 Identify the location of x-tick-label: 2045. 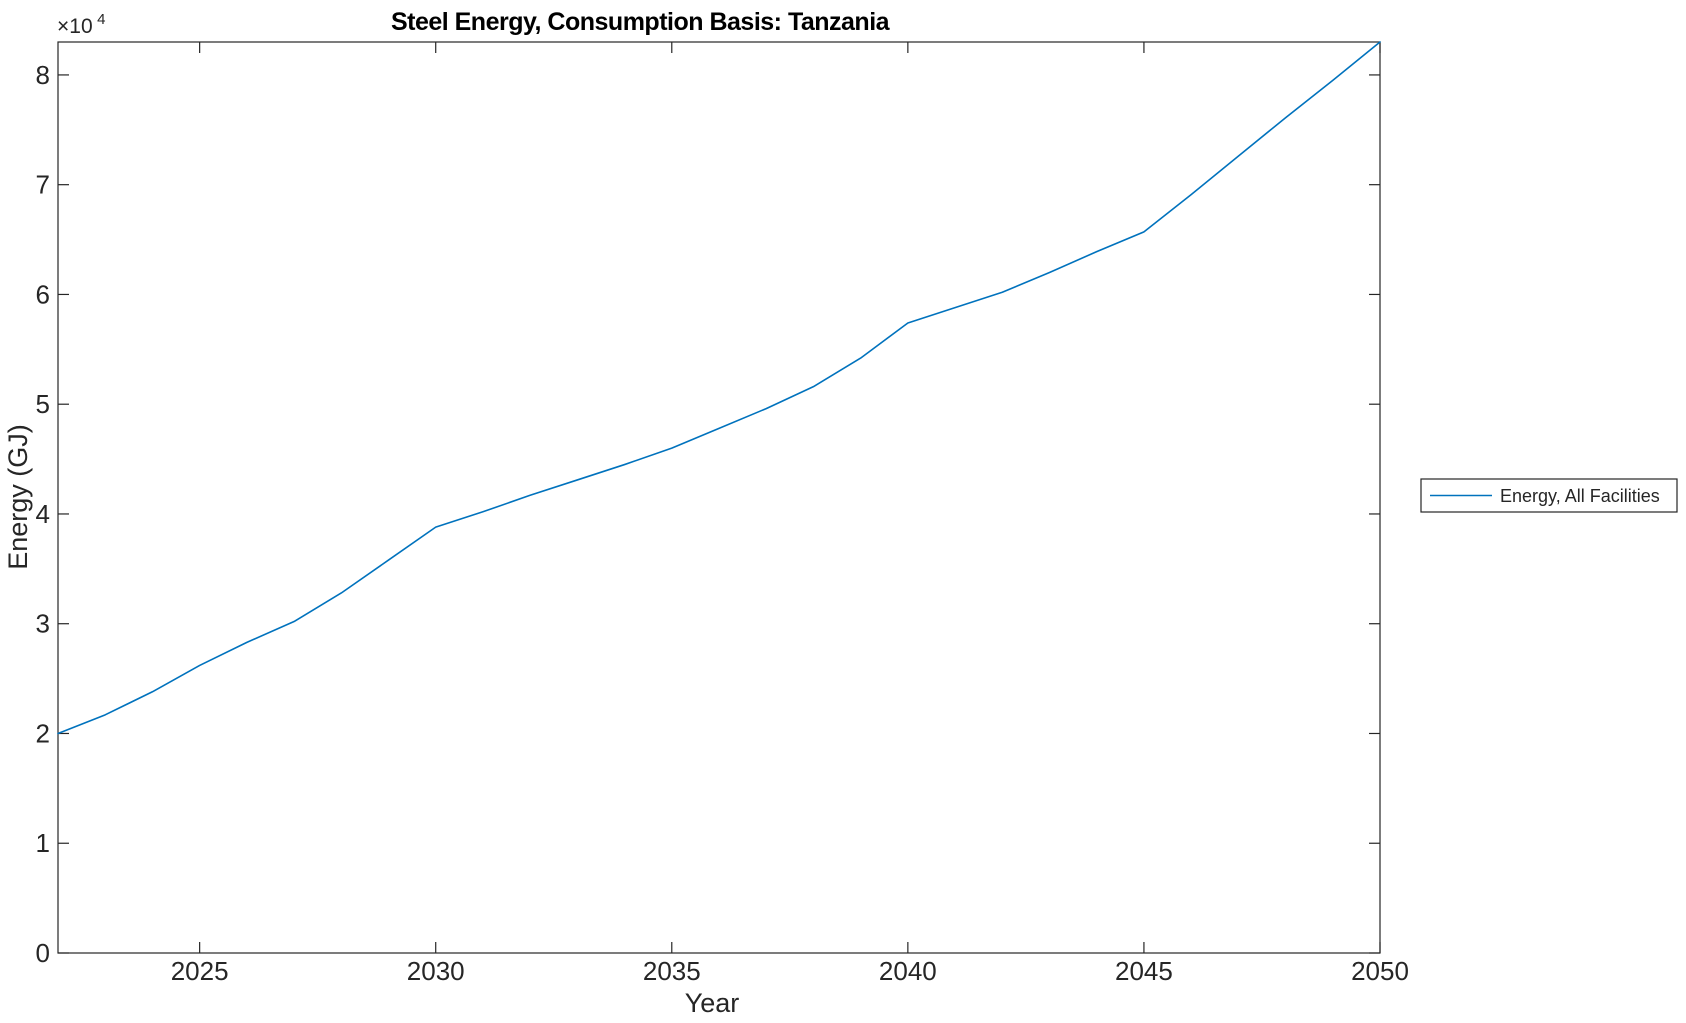
(1144, 971).